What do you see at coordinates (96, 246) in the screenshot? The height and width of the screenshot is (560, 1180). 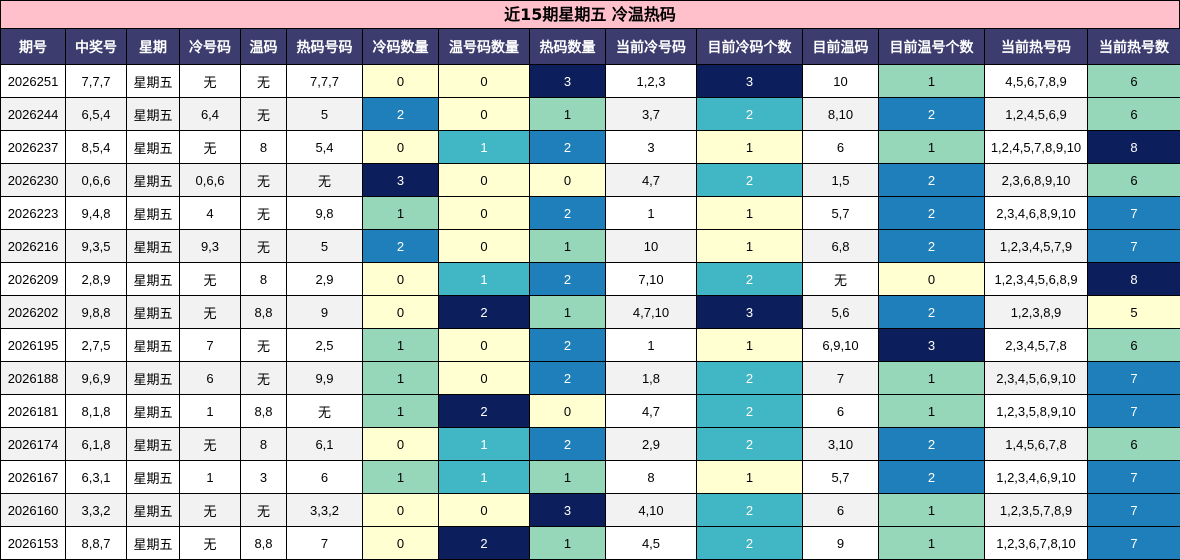 I see `table-cell: 9,3,5` at bounding box center [96, 246].